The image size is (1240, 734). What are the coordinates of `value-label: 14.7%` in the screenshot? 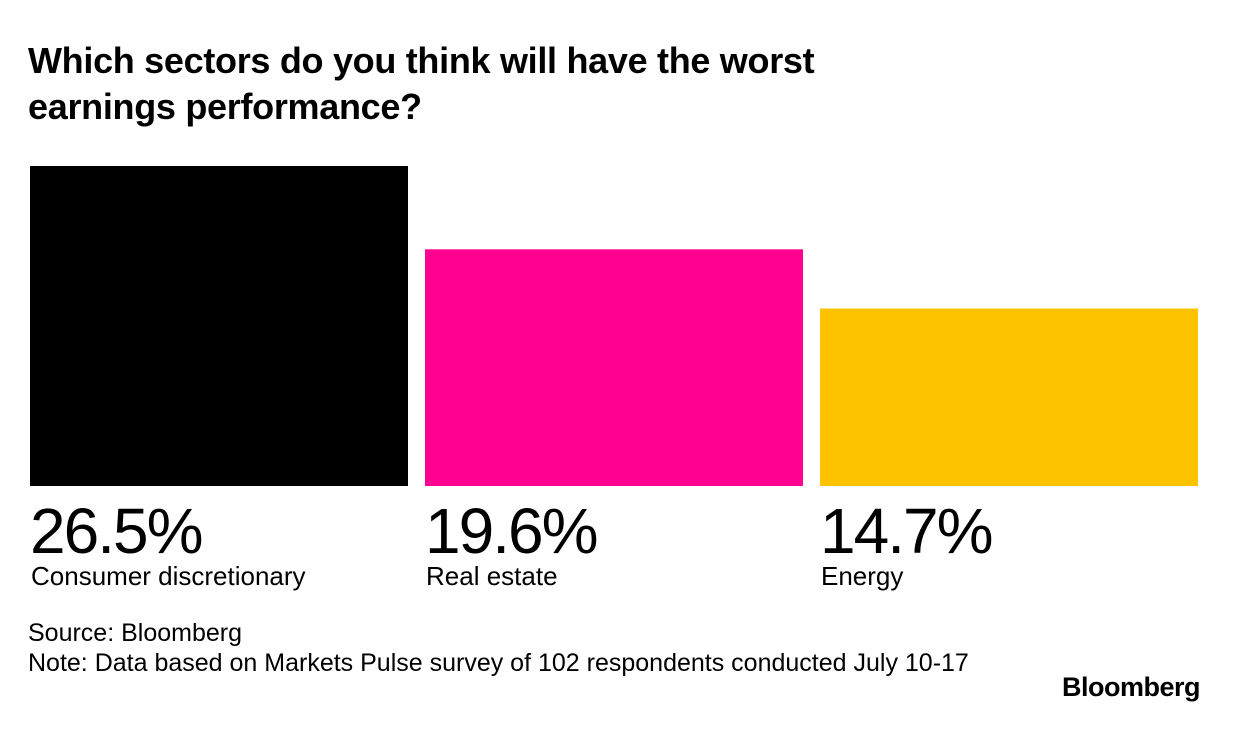 It's located at (906, 531).